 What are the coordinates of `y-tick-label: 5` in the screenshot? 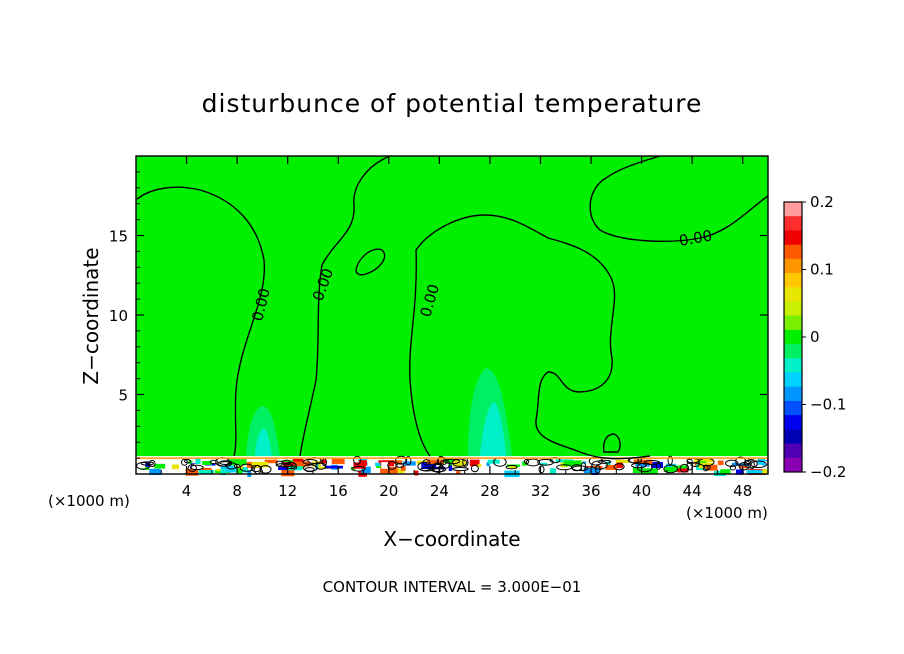 It's located at (123, 396).